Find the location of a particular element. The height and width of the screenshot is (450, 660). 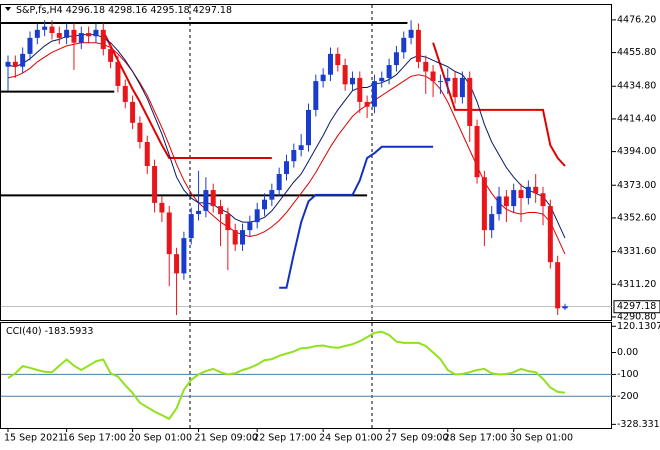

indicator-line is located at coordinates (356, 217).